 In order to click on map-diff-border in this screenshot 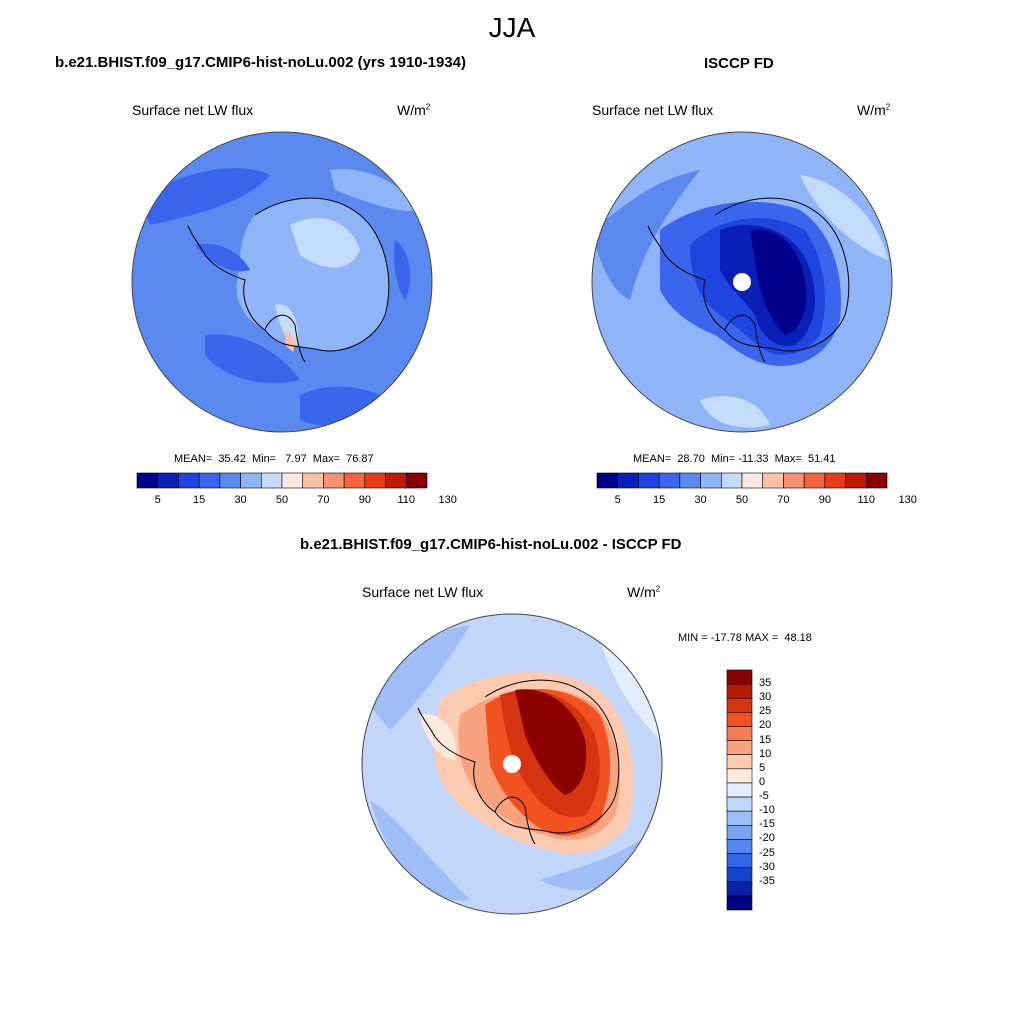, I will do `click(512, 764)`.